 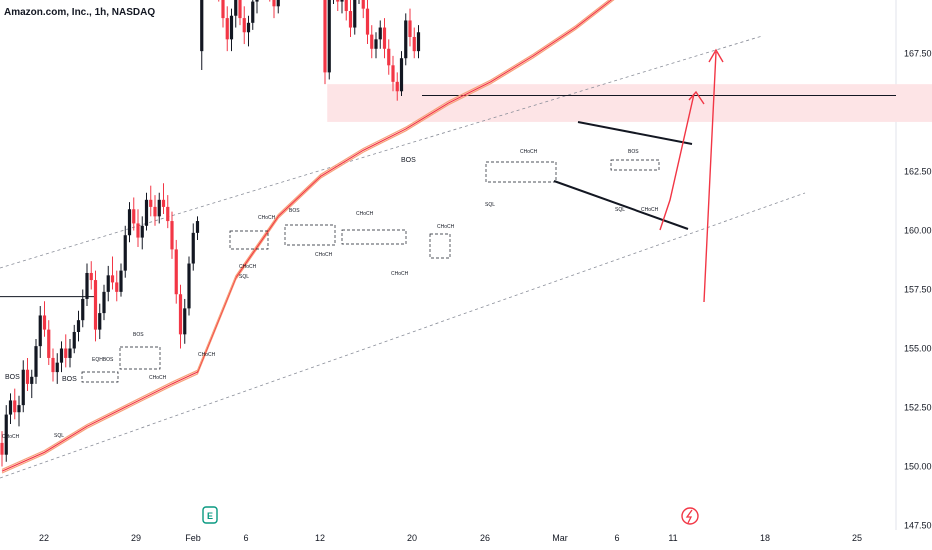 I want to click on dividend-icon, so click(x=690, y=516).